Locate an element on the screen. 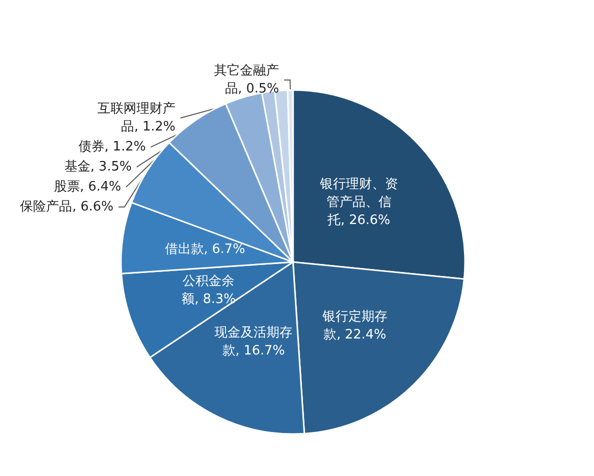 Image resolution: width=594 pixels, height=476 pixels. slice-label: 银行定期存款, 22.4% is located at coordinates (354, 325).